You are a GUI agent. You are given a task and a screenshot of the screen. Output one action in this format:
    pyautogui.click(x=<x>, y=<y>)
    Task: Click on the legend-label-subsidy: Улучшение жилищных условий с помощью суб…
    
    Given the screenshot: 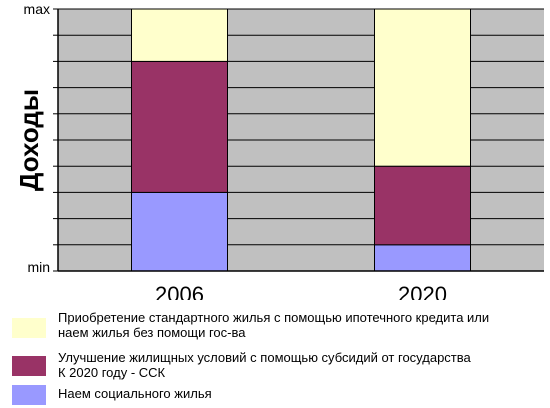 What is the action you would take?
    pyautogui.click(x=264, y=365)
    